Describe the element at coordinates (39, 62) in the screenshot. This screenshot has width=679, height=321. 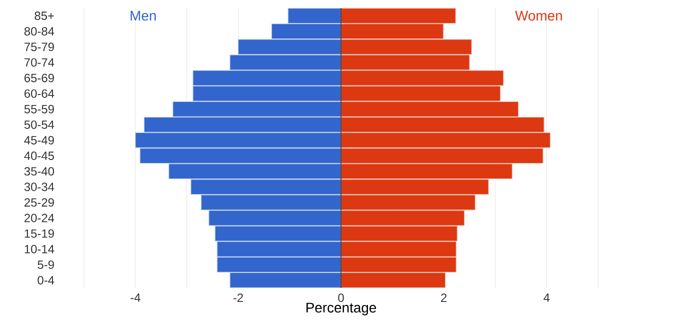
I see `y-tick-label: 70-74` at that location.